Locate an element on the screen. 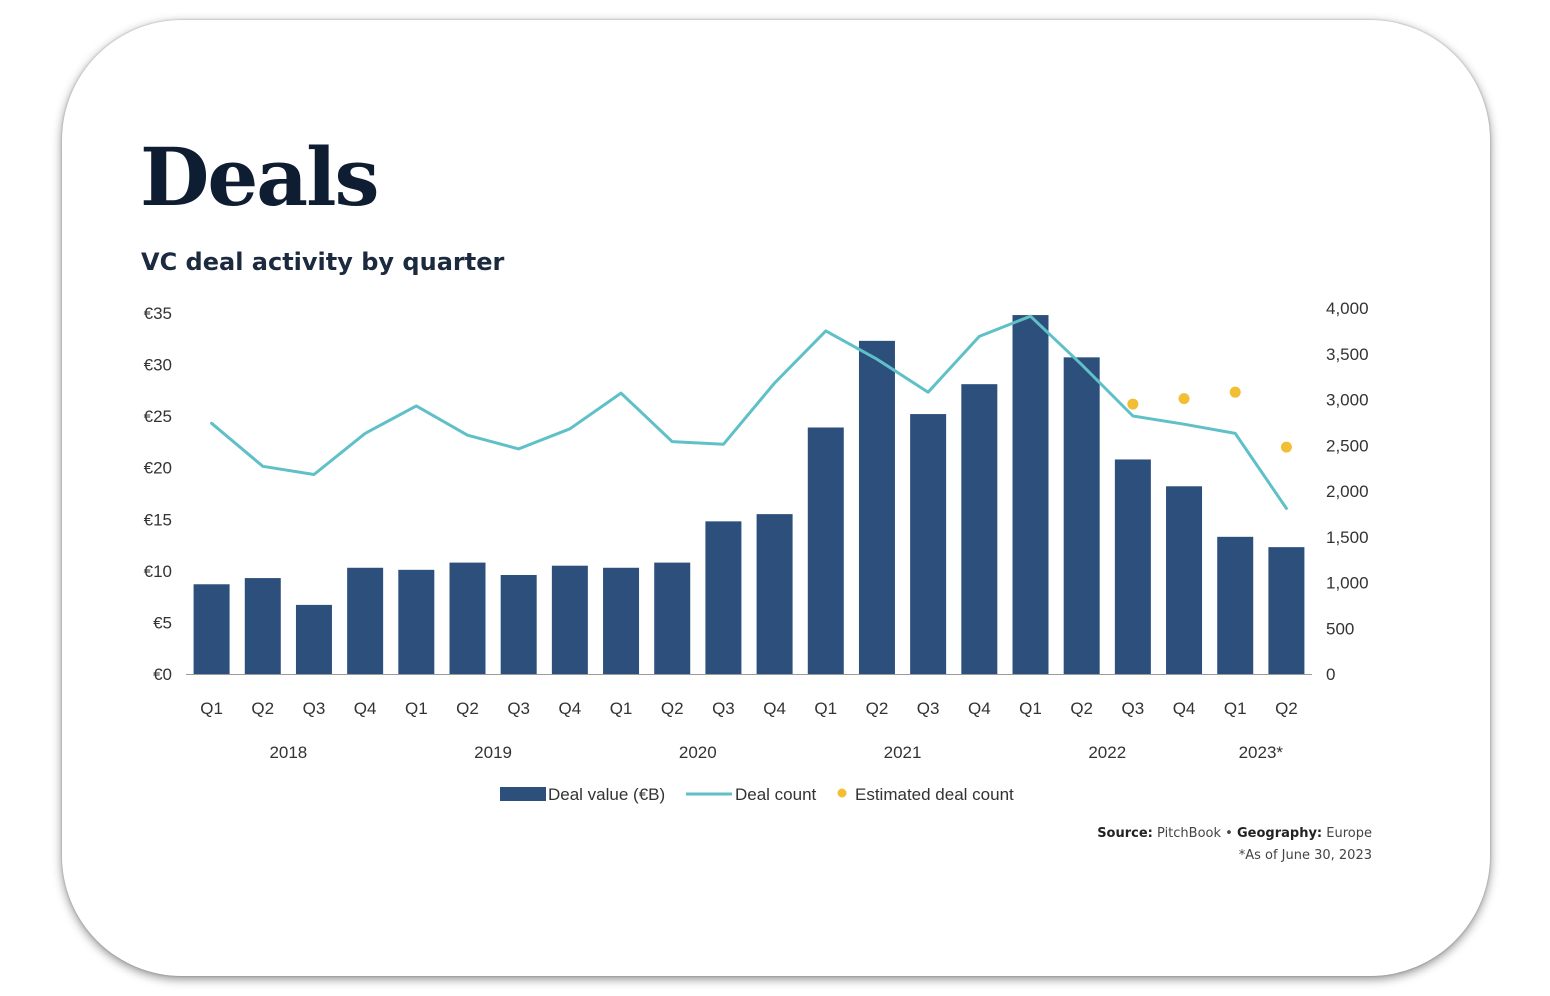 The height and width of the screenshot is (996, 1550). left-tick-label: €0 is located at coordinates (162, 674).